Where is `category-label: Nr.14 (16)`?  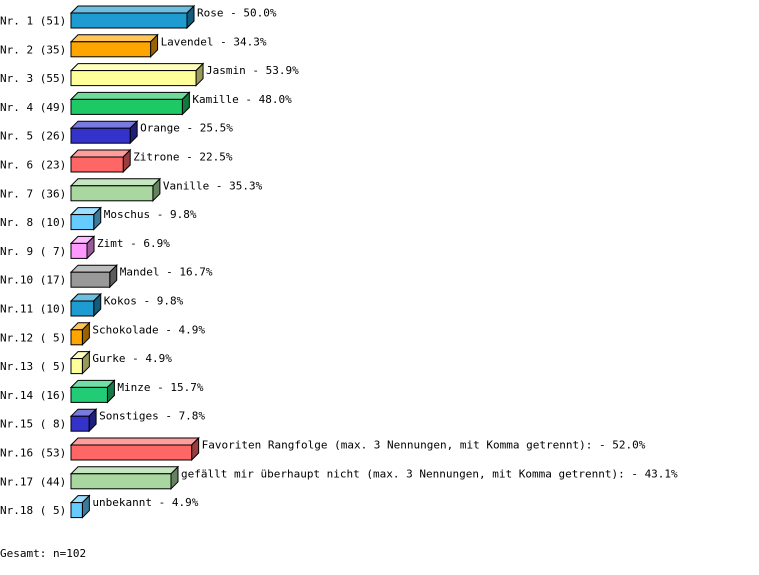
category-label: Nr.14 (16) is located at coordinates (33, 395).